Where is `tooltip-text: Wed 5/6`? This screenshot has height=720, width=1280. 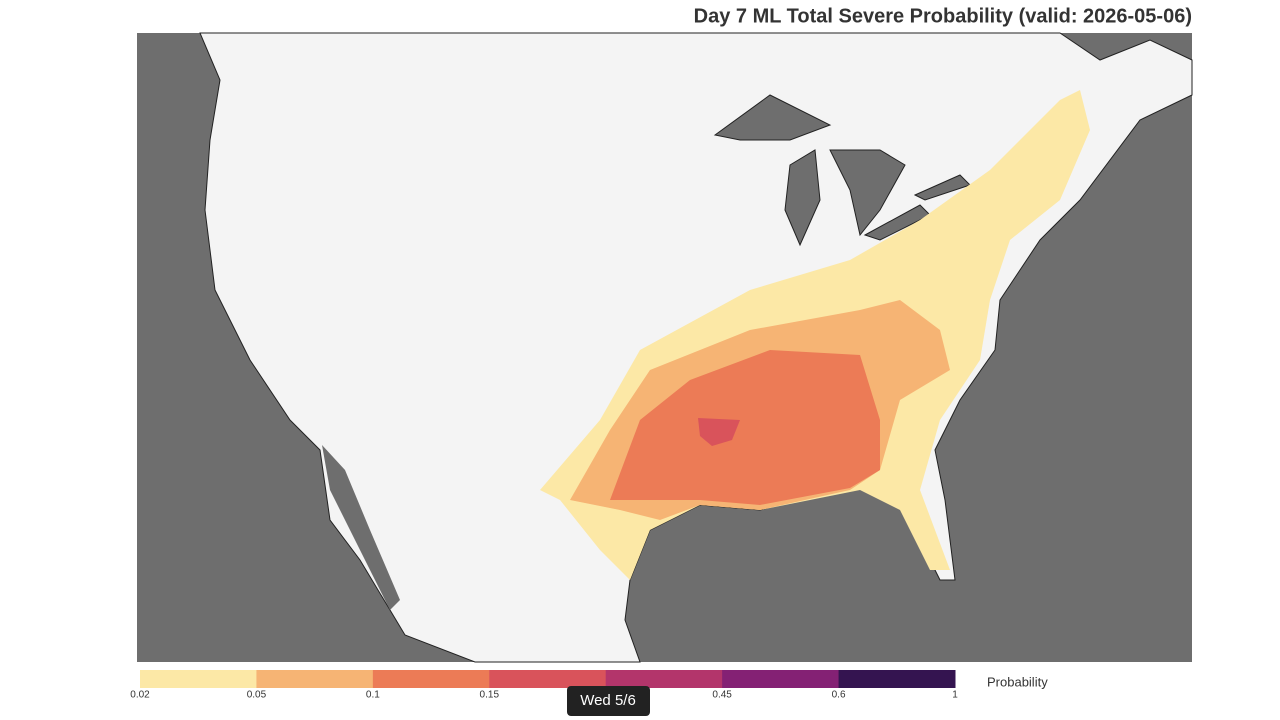 tooltip-text: Wed 5/6 is located at coordinates (608, 700).